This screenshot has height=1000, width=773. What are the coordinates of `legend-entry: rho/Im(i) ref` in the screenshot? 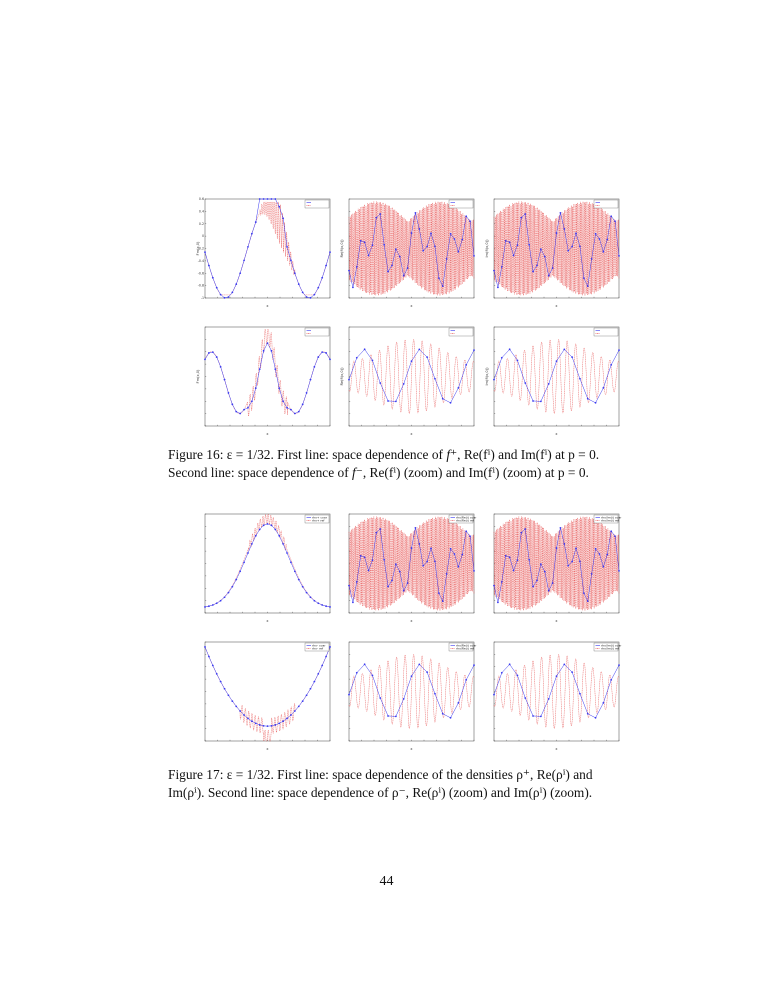 It's located at (610, 648).